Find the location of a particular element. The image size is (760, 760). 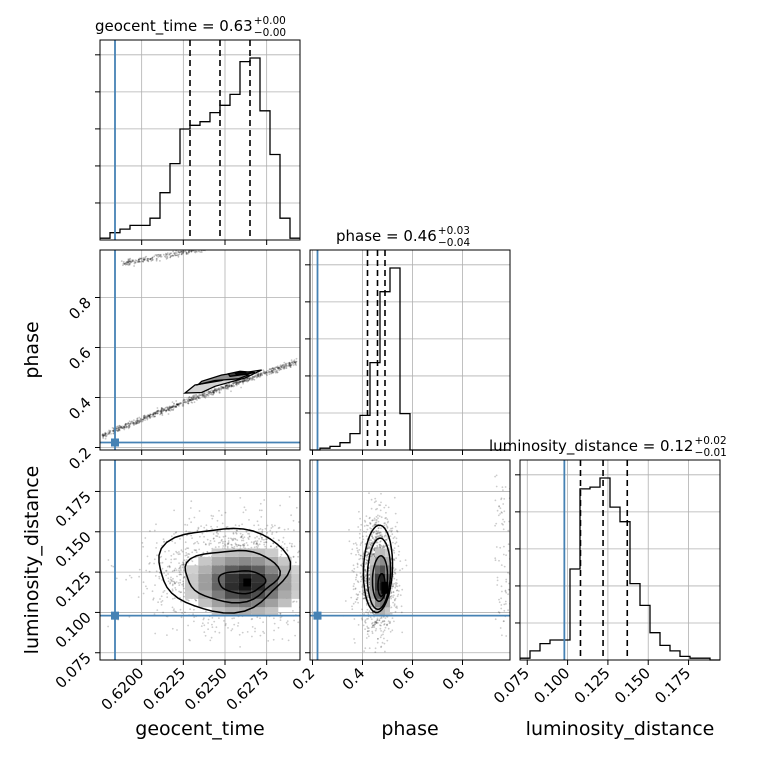

histogram-step is located at coordinates (410, 359).